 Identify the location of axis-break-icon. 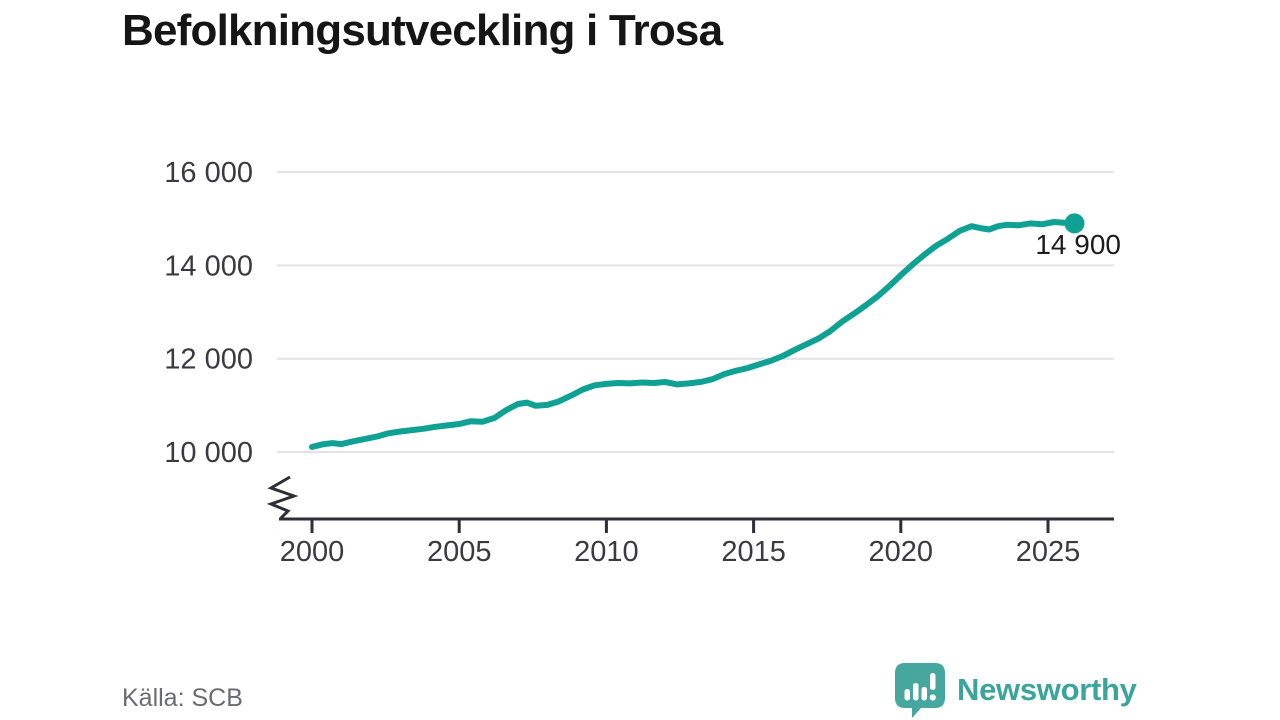
(282, 497).